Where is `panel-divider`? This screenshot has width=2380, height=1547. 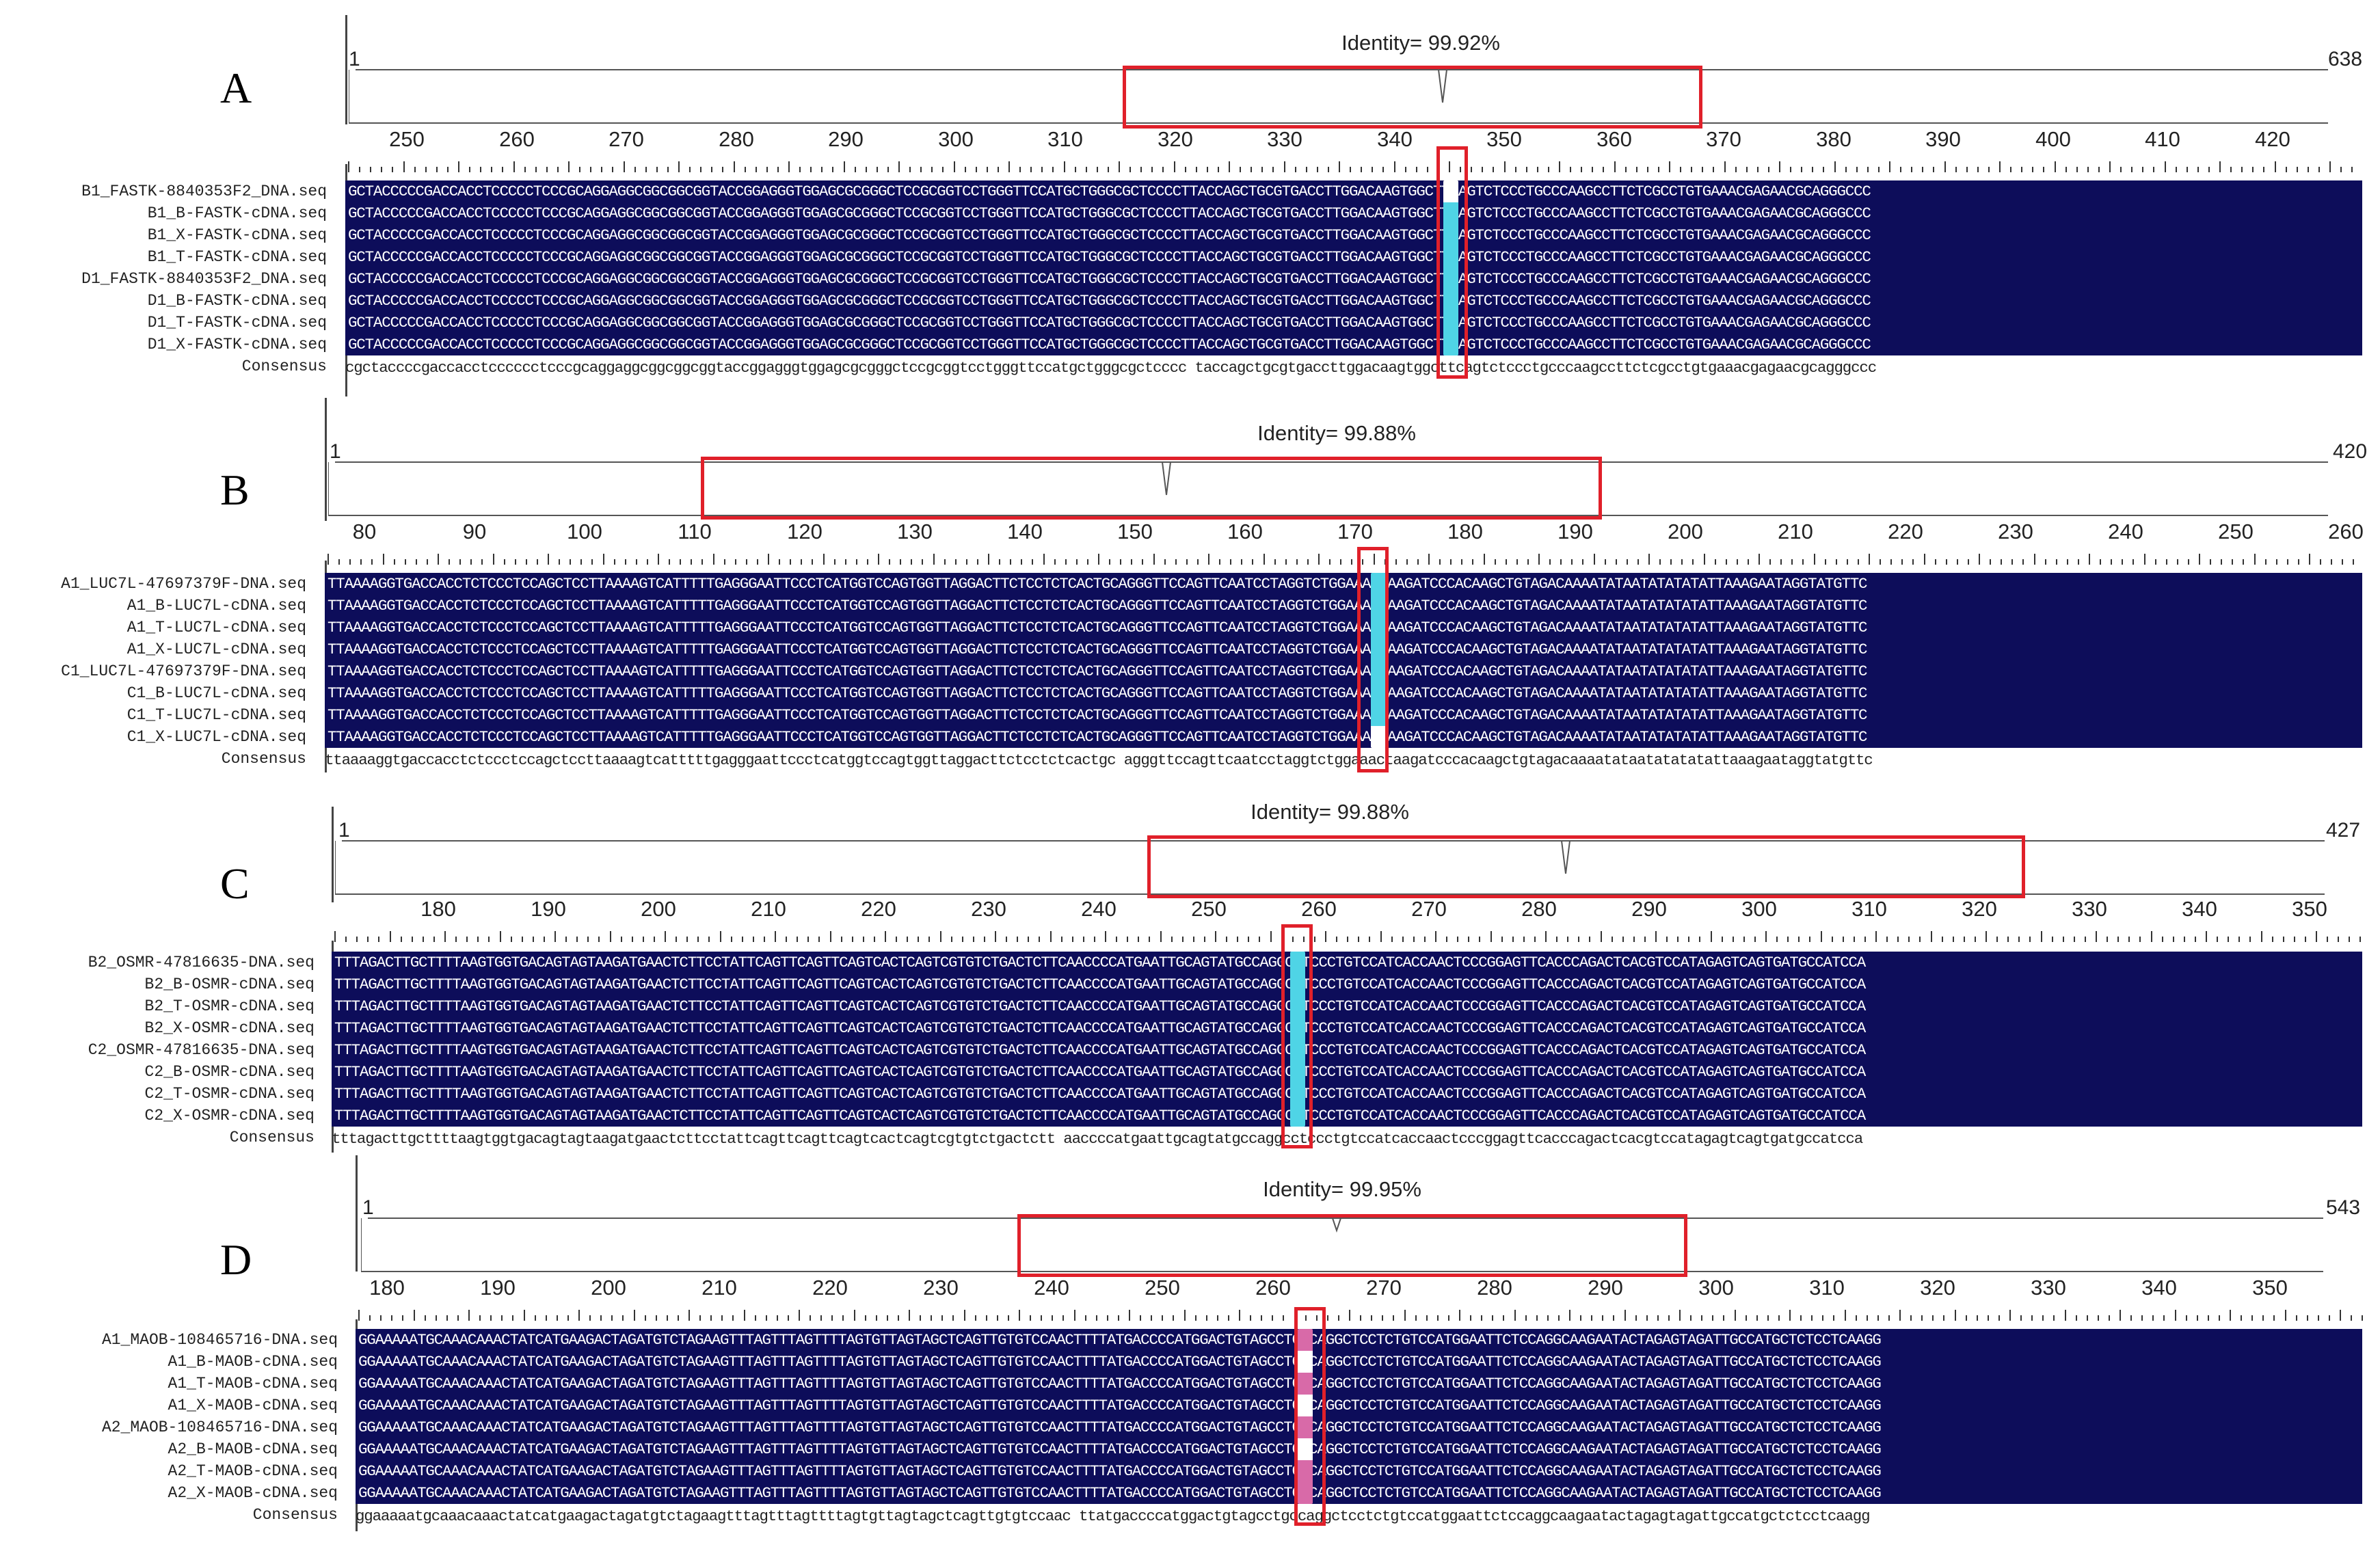 panel-divider is located at coordinates (333, 854).